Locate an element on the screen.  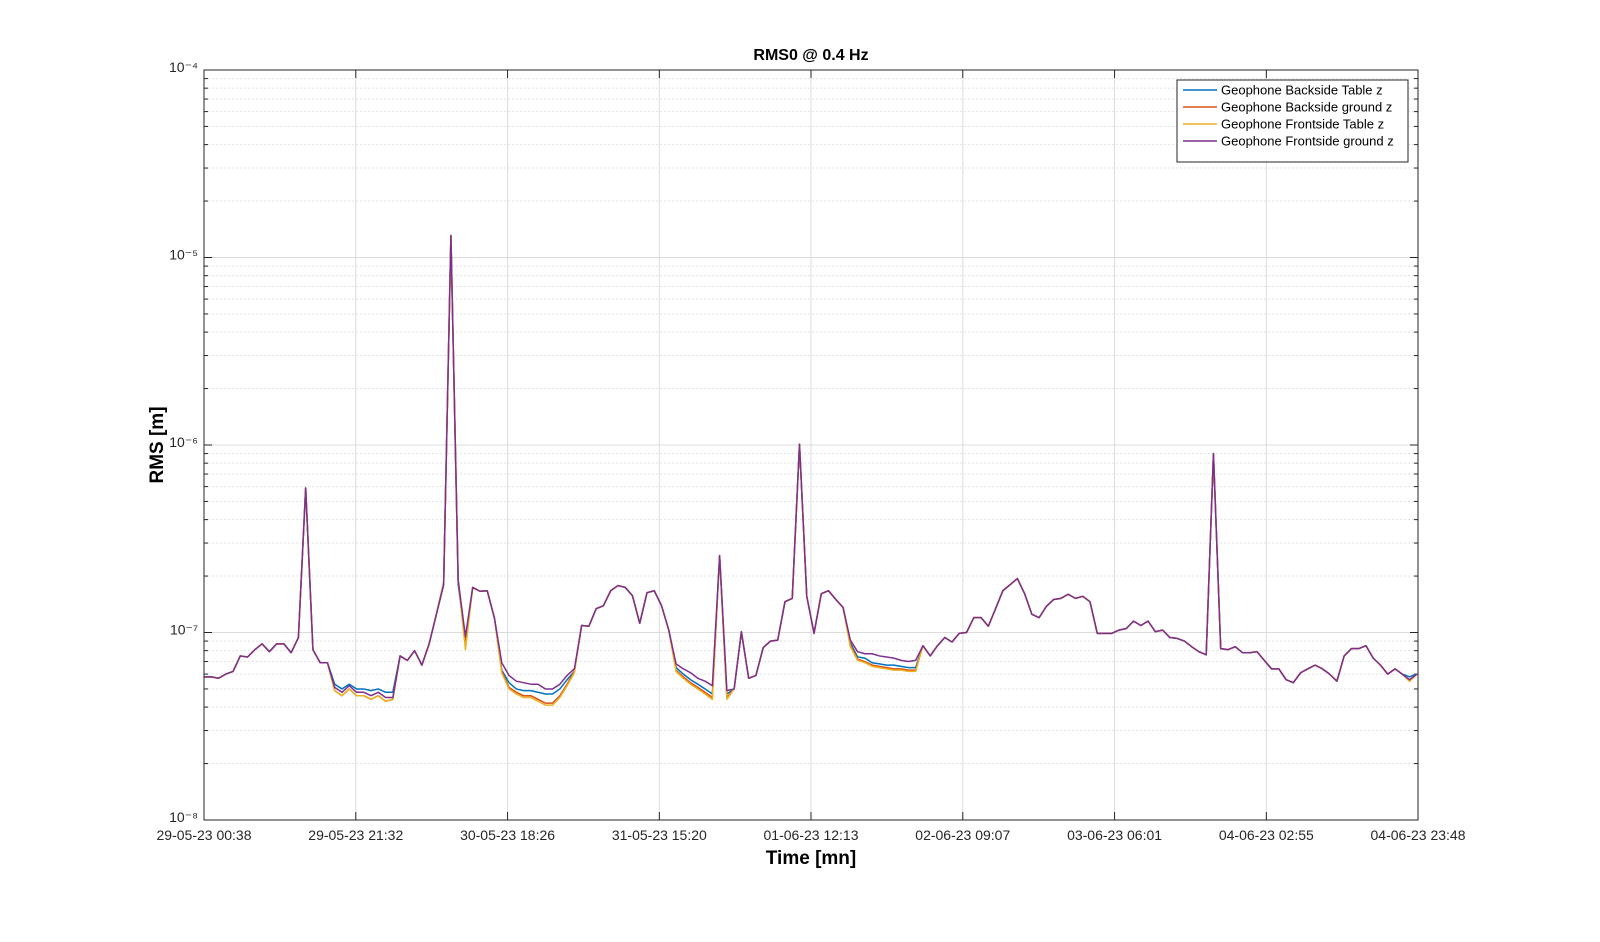
legend-label: Geophone Frontside ground z is located at coordinates (1307, 141).